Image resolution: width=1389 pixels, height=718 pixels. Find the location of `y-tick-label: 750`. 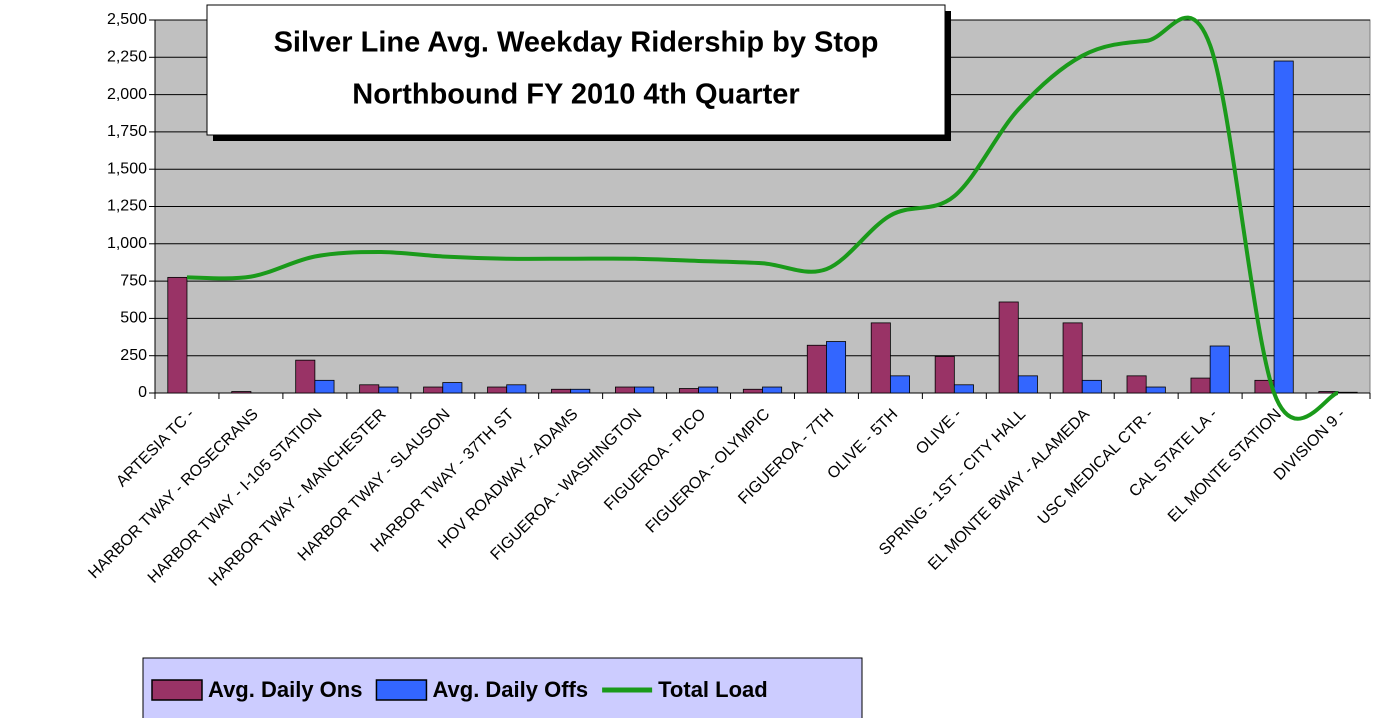

y-tick-label: 750 is located at coordinates (133, 280).